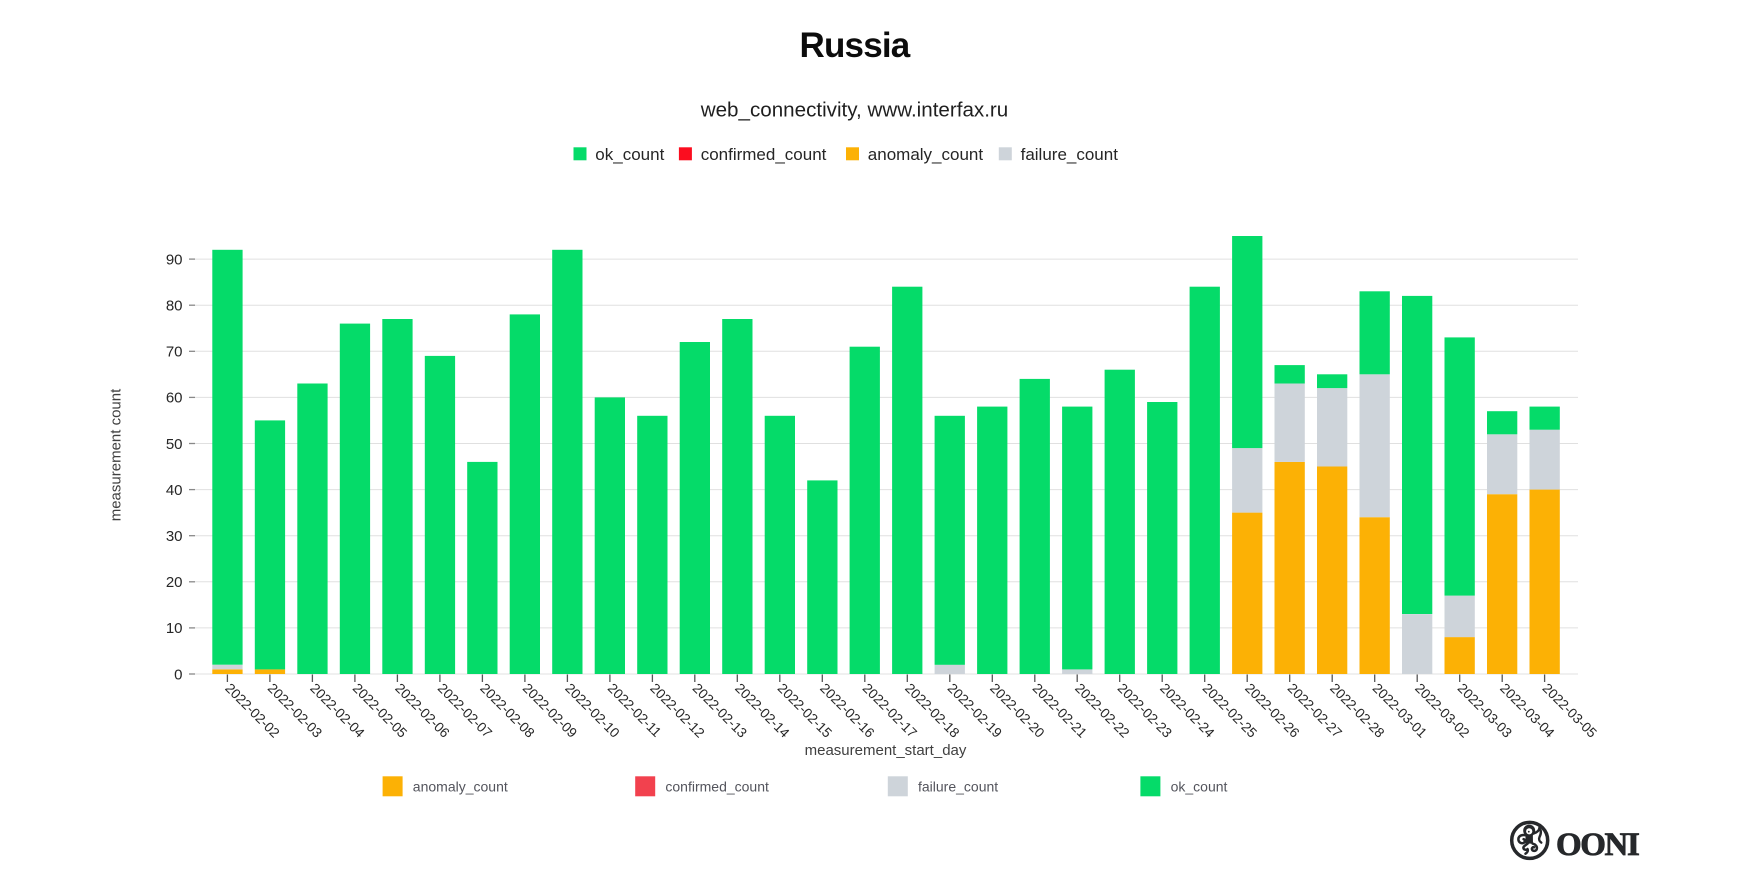 This screenshot has height=891, width=1745. What do you see at coordinates (174, 398) in the screenshot?
I see `svg-text: 60` at bounding box center [174, 398].